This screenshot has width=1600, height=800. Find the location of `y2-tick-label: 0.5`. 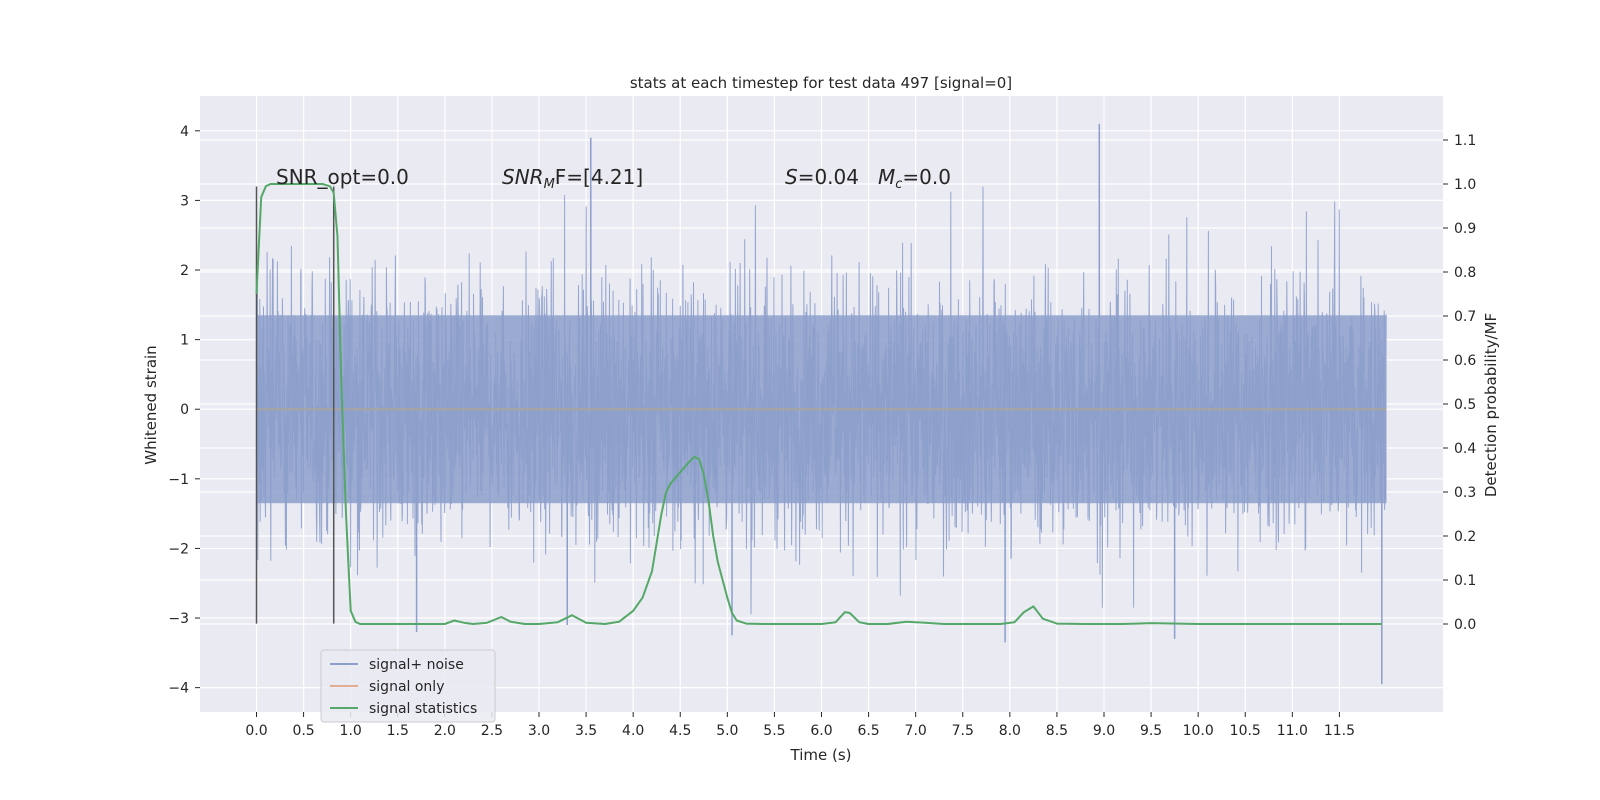

y2-tick-label: 0.5 is located at coordinates (1465, 405).